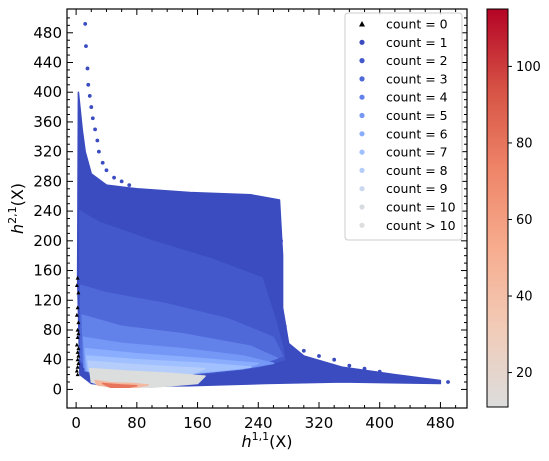  Describe the element at coordinates (417, 97) in the screenshot. I see `legend-label: count = 4` at that location.